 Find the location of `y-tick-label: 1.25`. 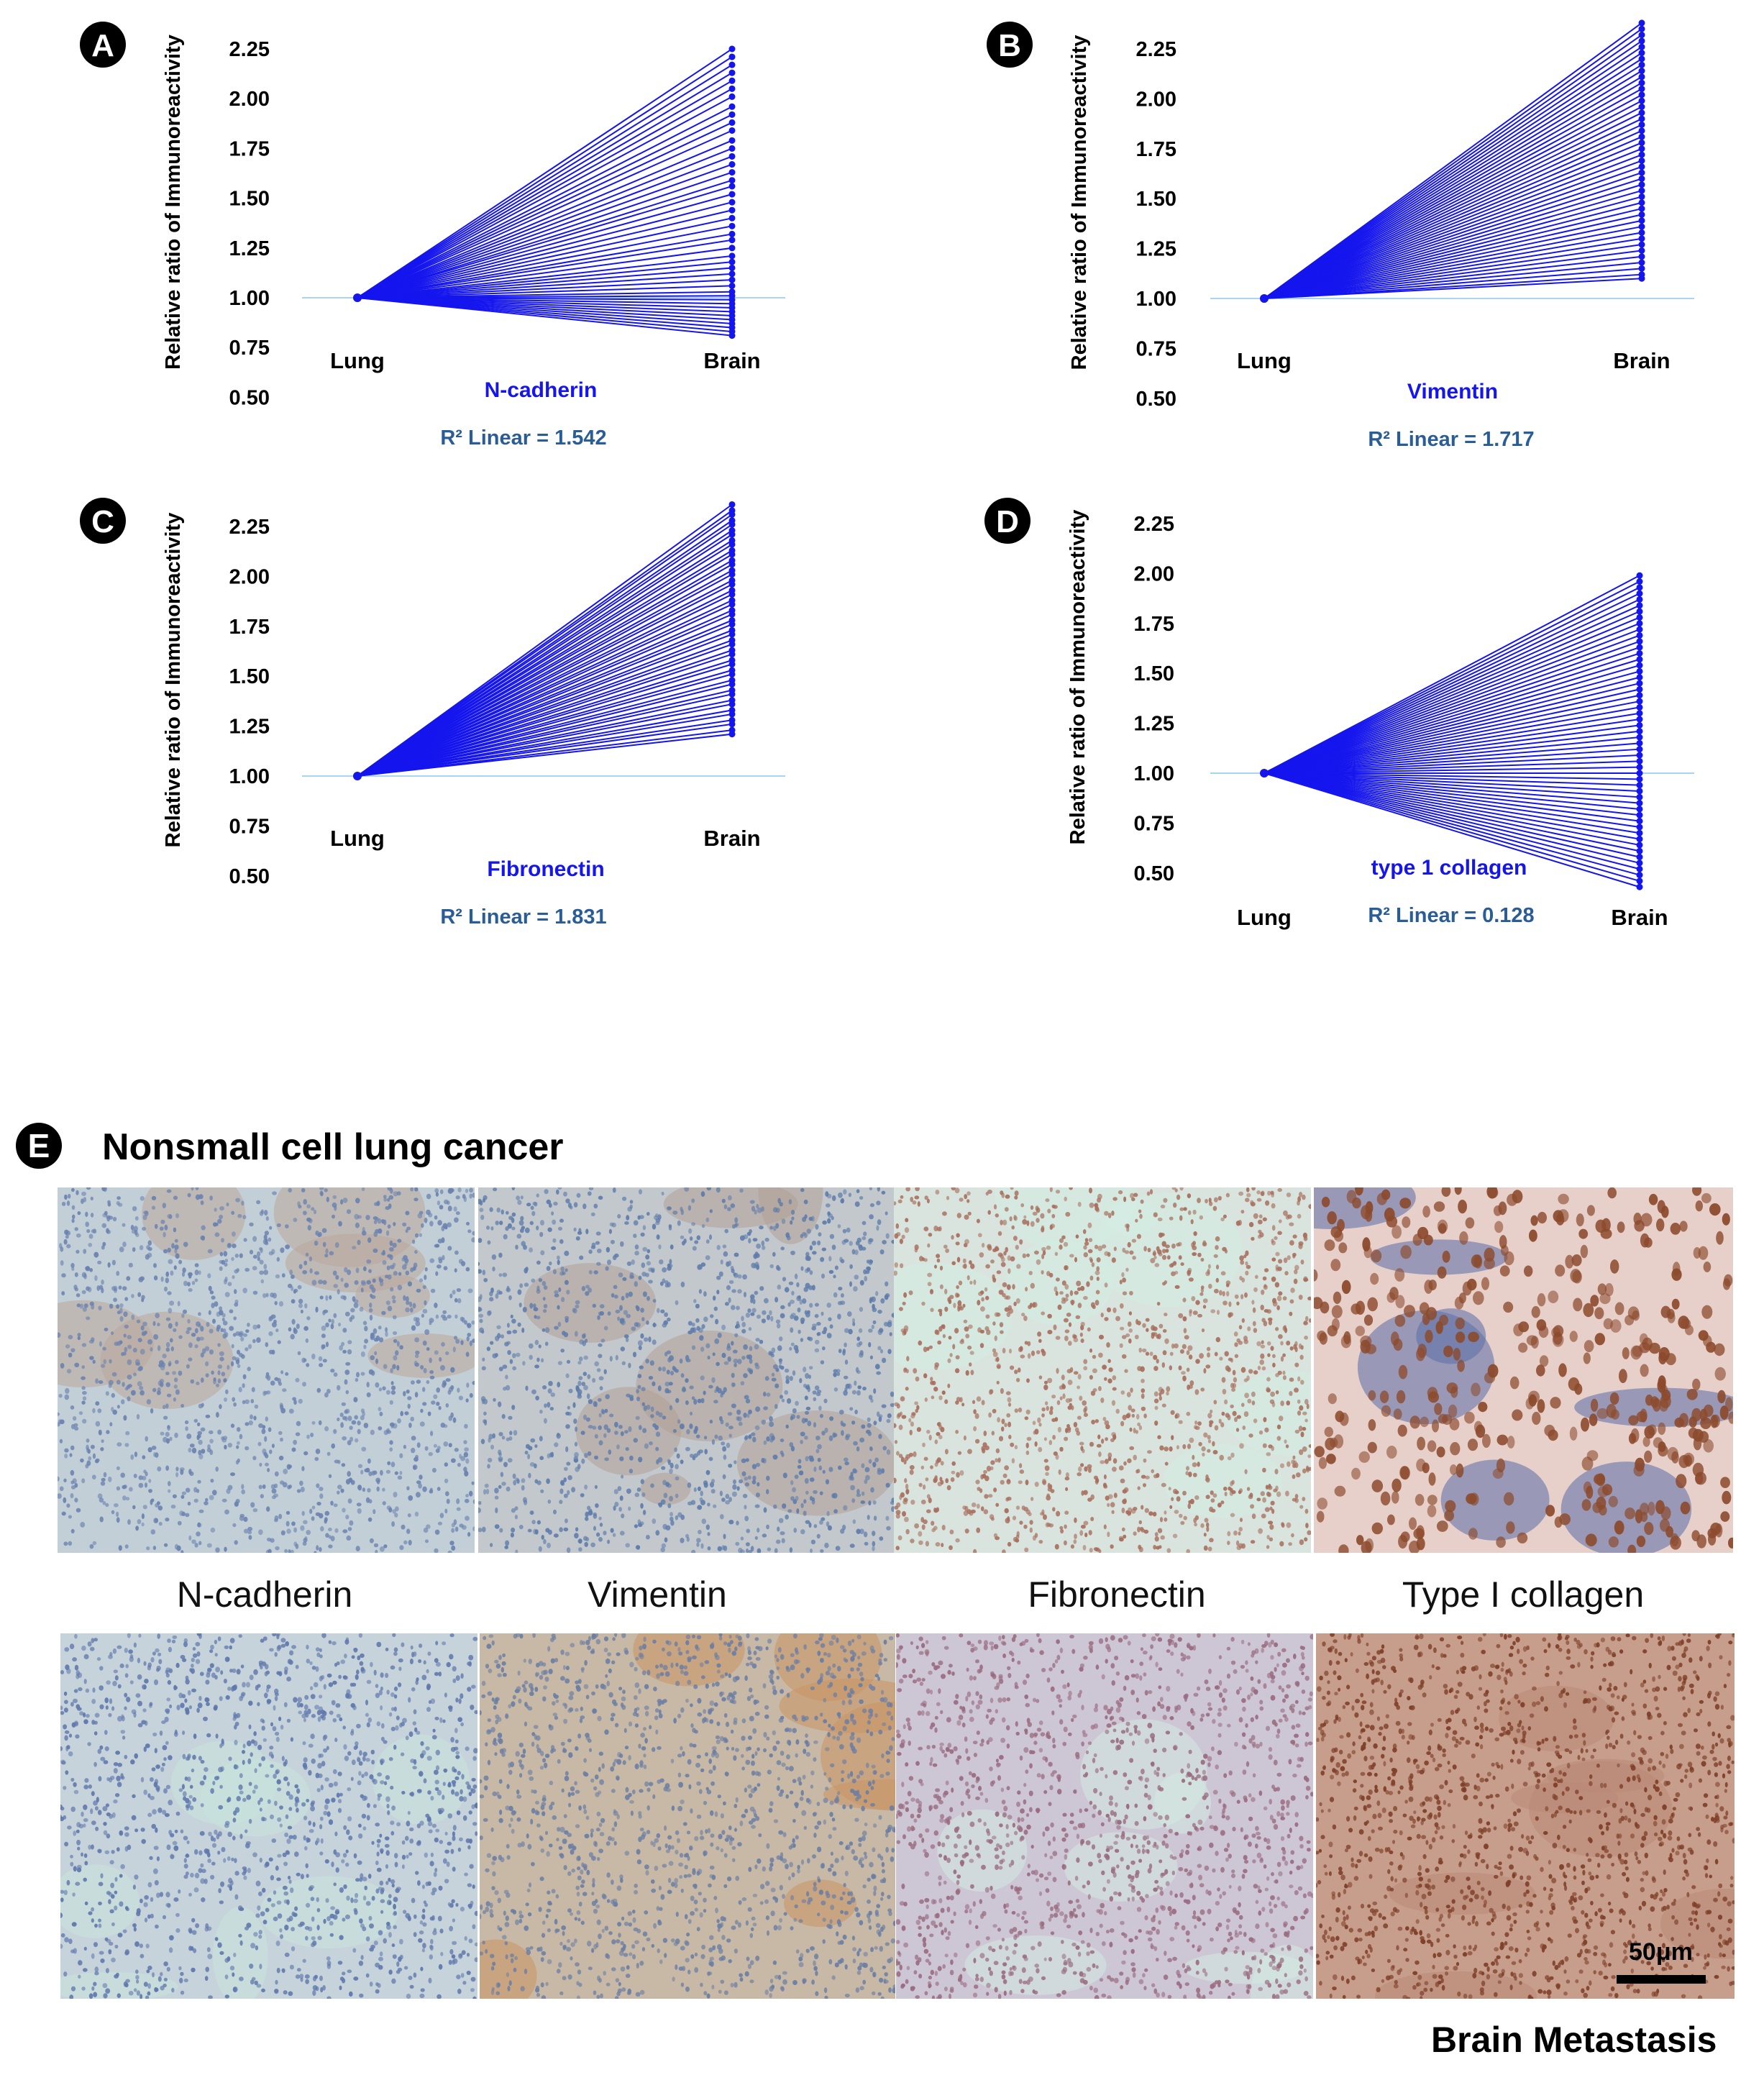

y-tick-label: 1.25 is located at coordinates (249, 248).